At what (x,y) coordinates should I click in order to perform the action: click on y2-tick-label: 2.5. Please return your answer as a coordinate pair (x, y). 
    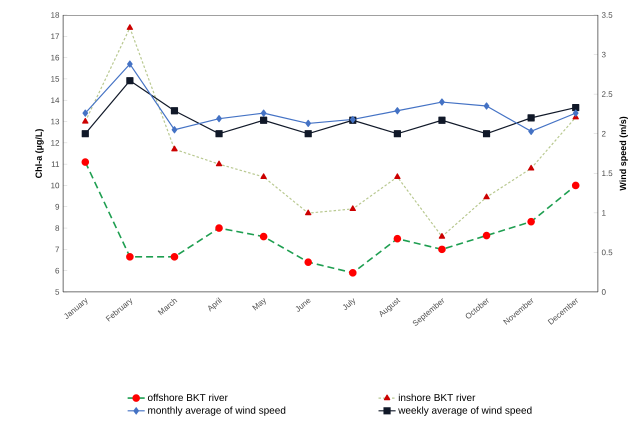
    Looking at the image, I should click on (607, 94).